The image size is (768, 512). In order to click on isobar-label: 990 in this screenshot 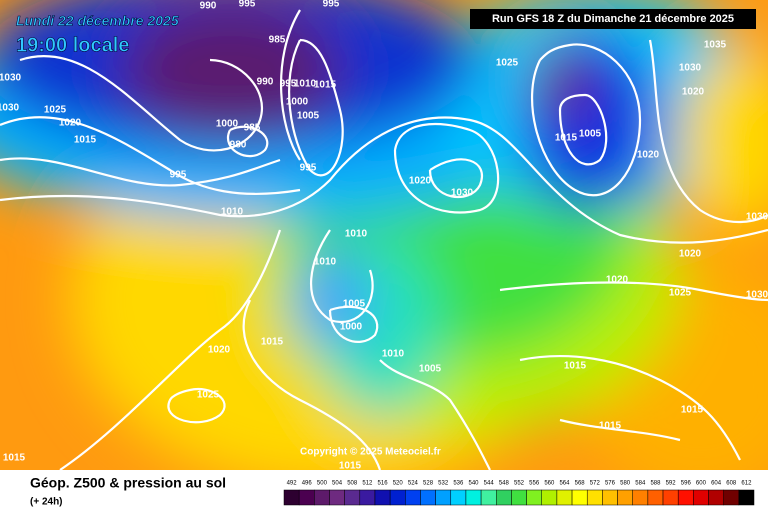, I will do `click(265, 82)`.